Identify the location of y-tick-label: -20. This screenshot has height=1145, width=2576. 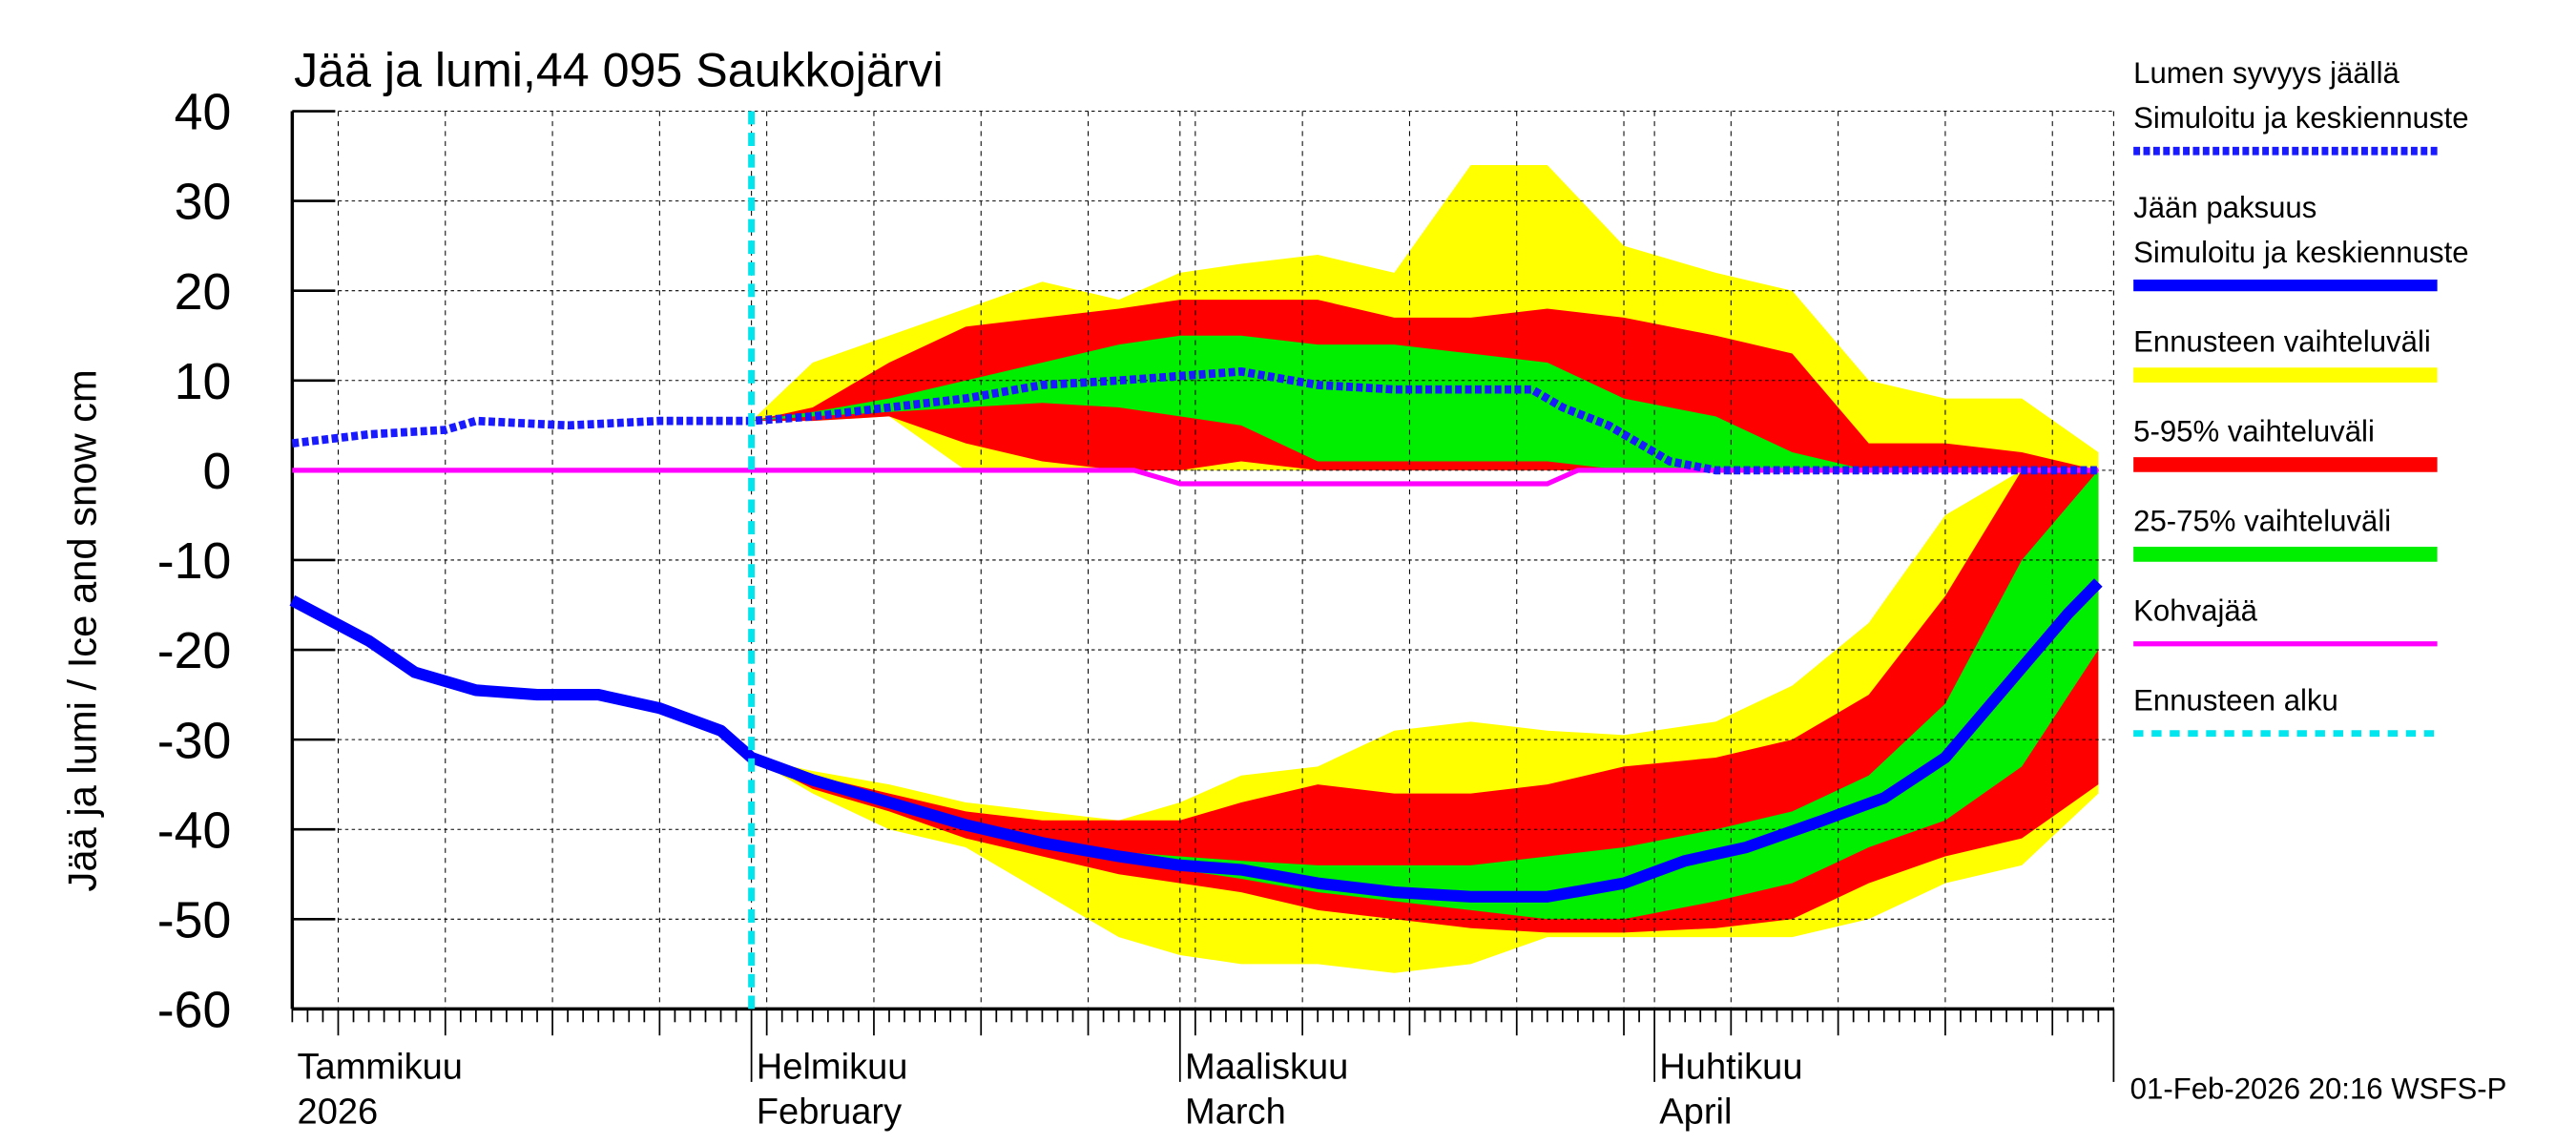
(194, 650).